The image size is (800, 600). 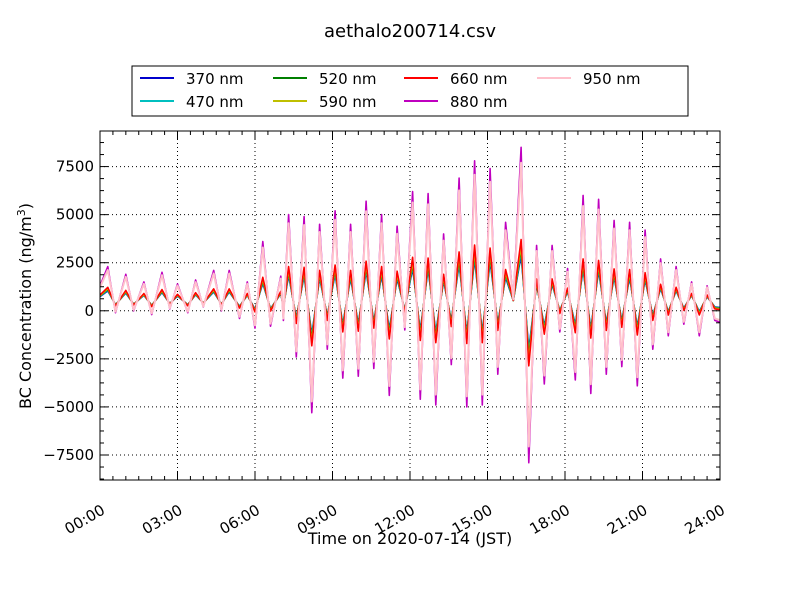 I want to click on x-tick-label: 00:00, so click(x=85, y=519).